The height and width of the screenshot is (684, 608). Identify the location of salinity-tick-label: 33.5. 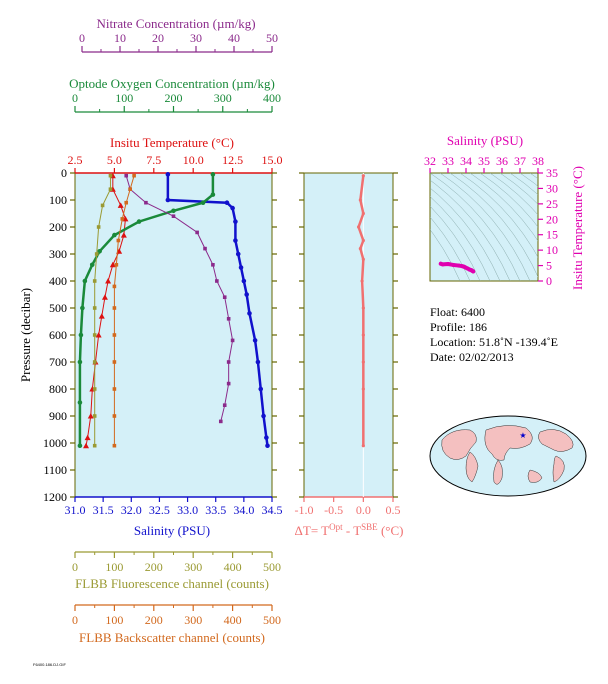
(215, 510).